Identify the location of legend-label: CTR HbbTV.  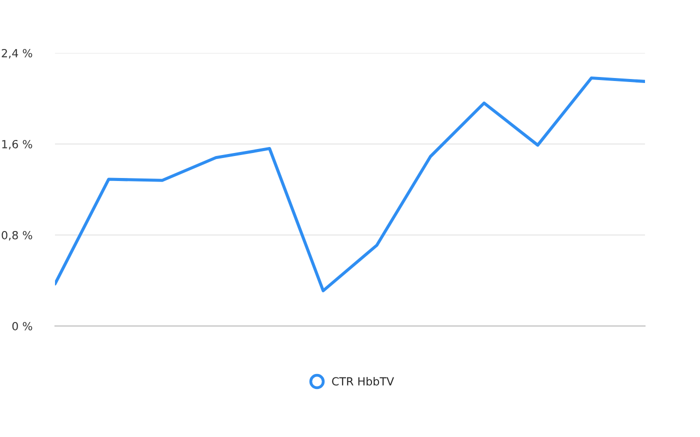
(363, 381).